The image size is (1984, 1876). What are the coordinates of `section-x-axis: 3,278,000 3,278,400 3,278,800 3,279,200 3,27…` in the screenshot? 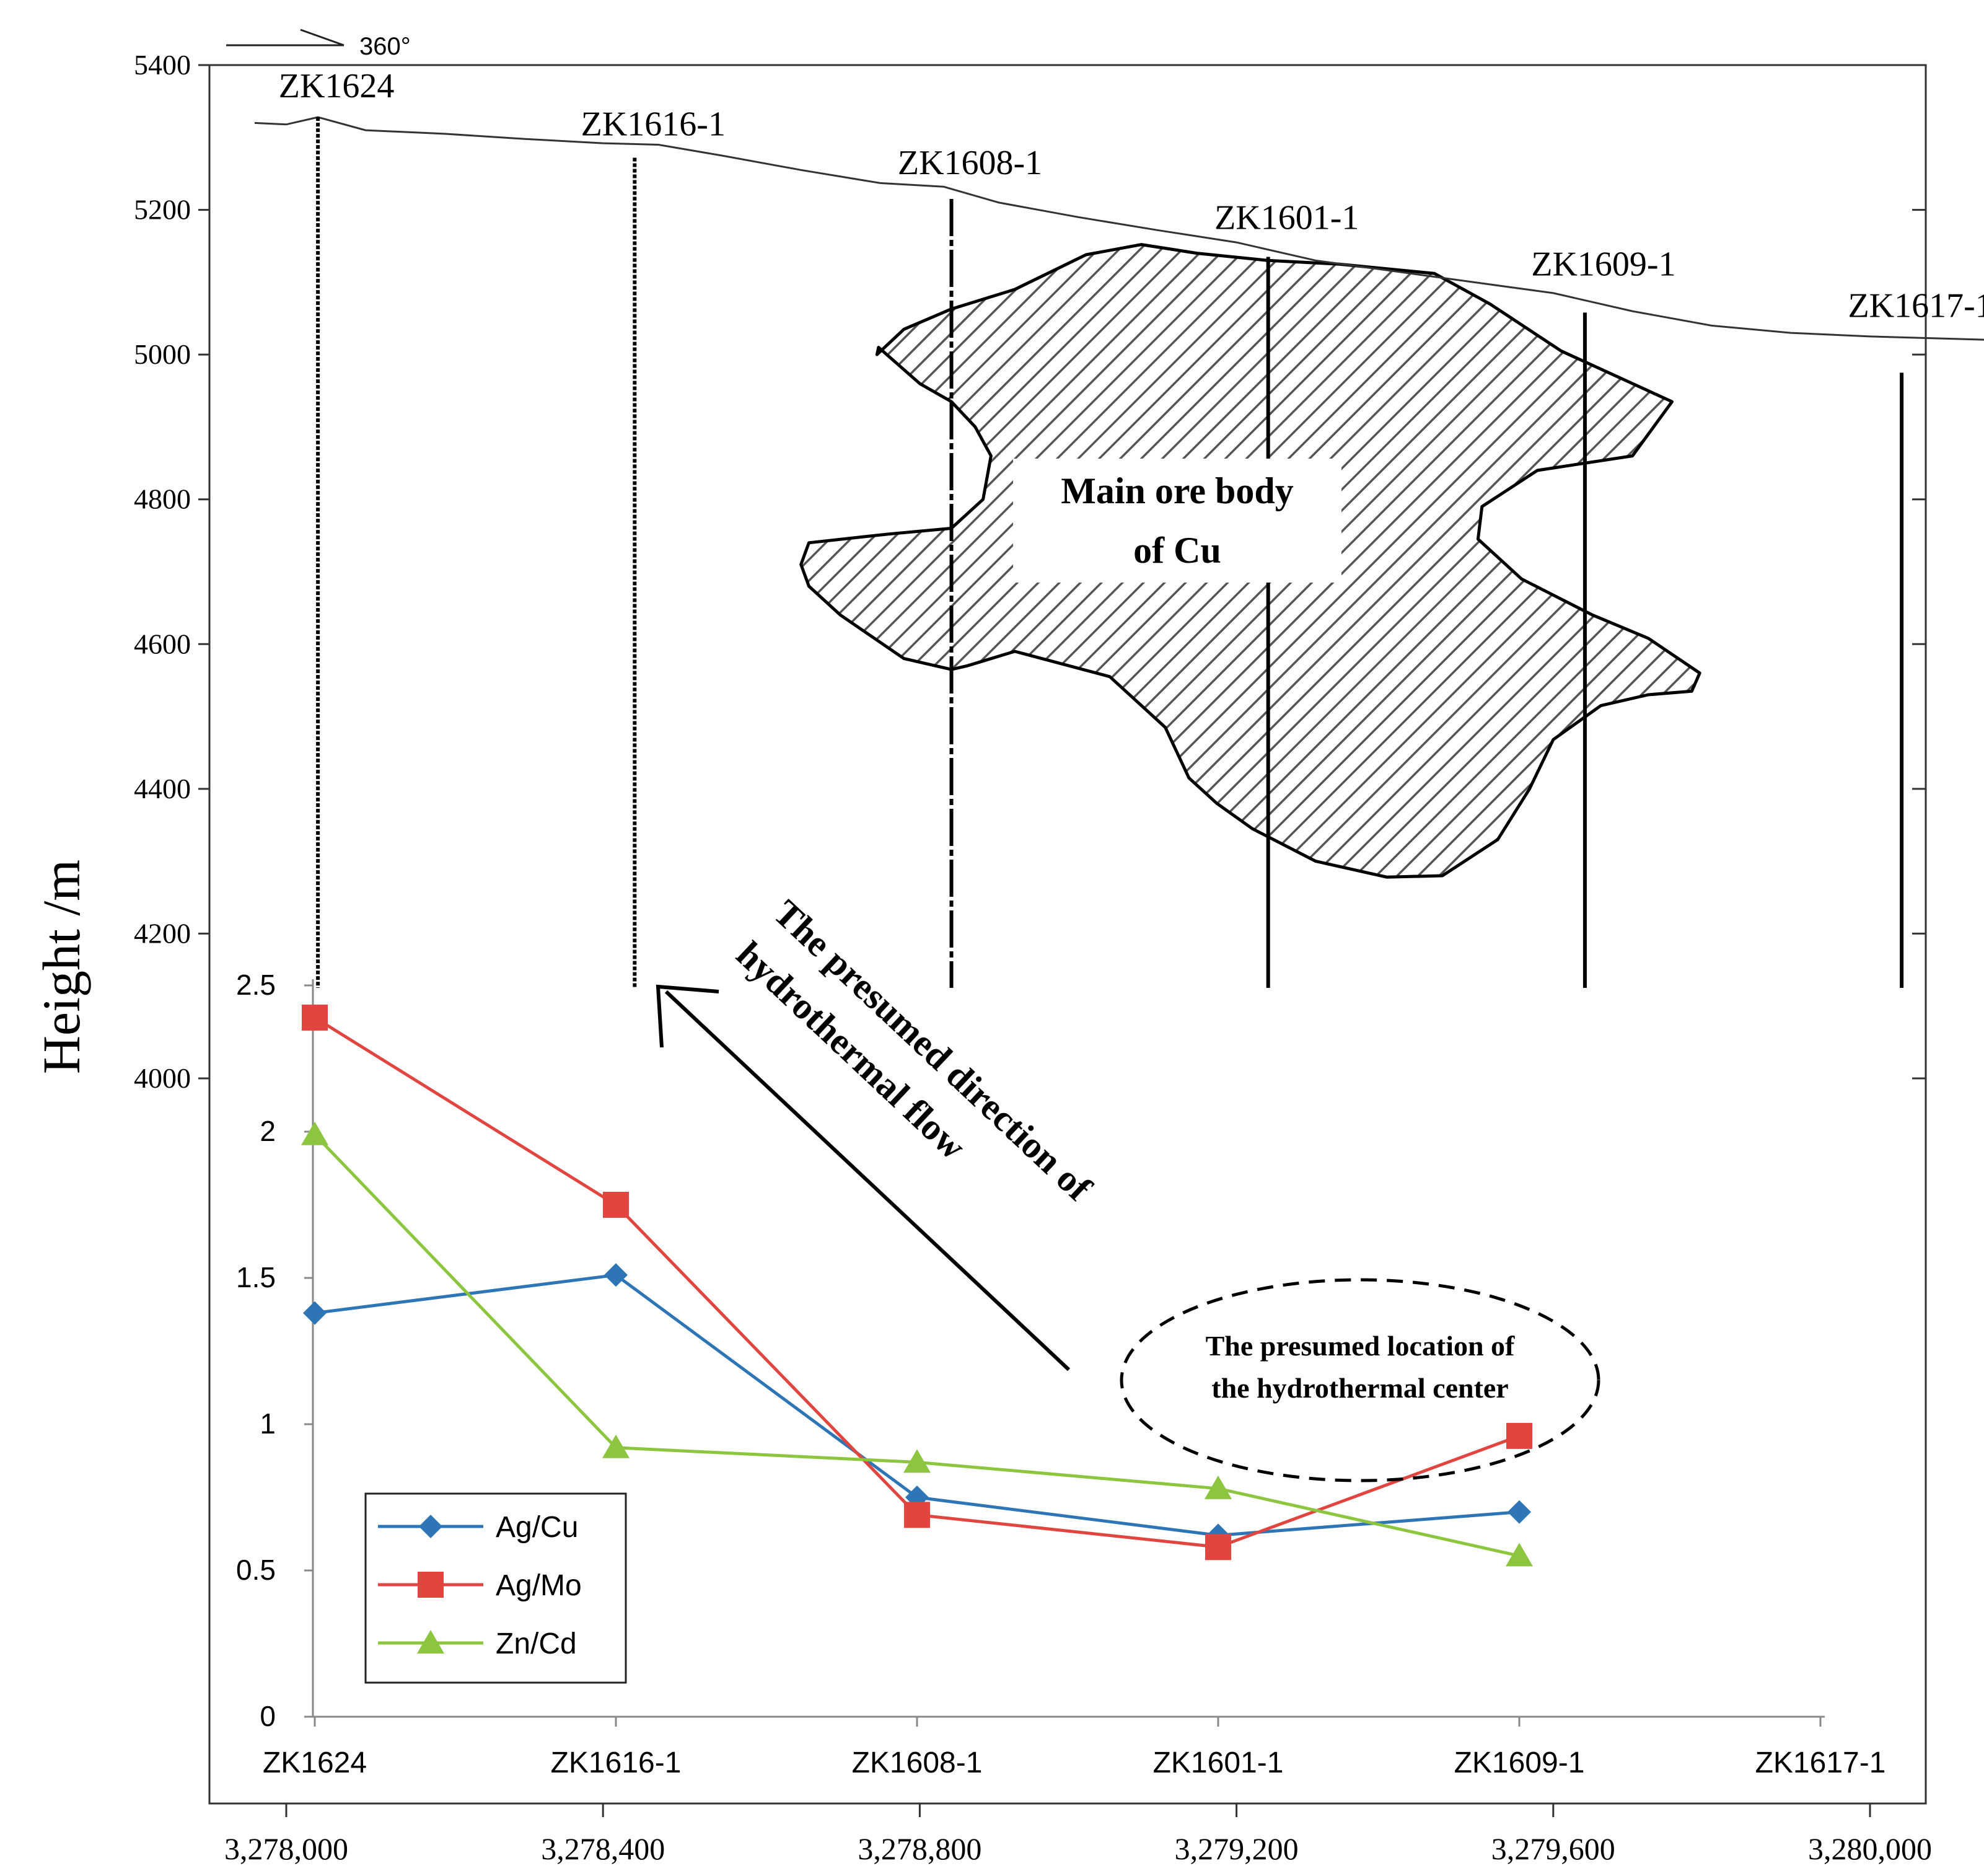 It's located at (1078, 1835).